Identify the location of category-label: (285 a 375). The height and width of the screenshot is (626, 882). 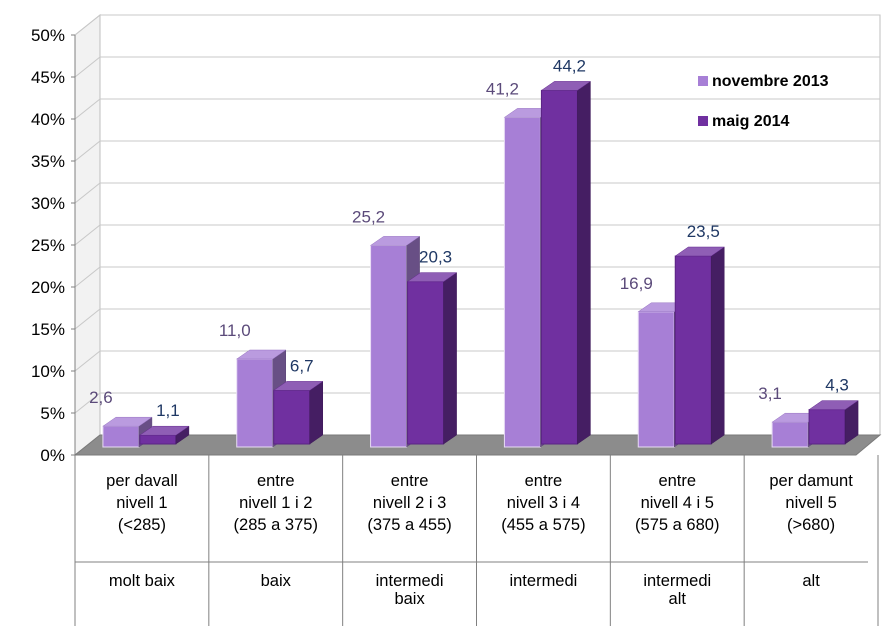
(276, 525).